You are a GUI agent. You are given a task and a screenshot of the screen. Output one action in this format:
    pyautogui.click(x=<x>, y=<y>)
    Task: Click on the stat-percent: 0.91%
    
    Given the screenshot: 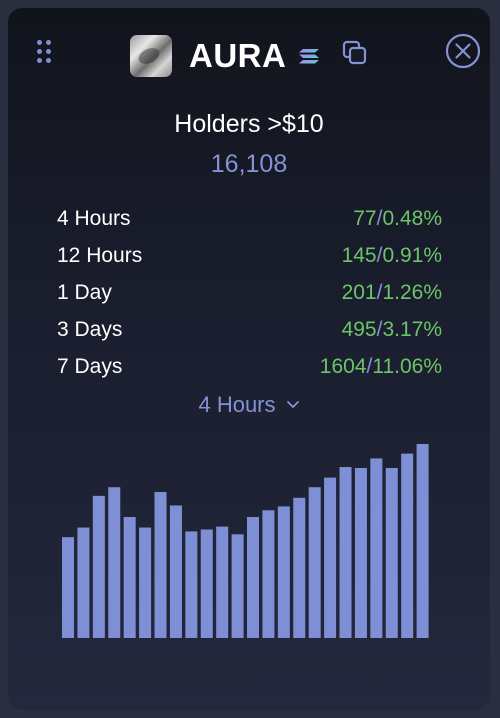 What is the action you would take?
    pyautogui.click(x=412, y=255)
    